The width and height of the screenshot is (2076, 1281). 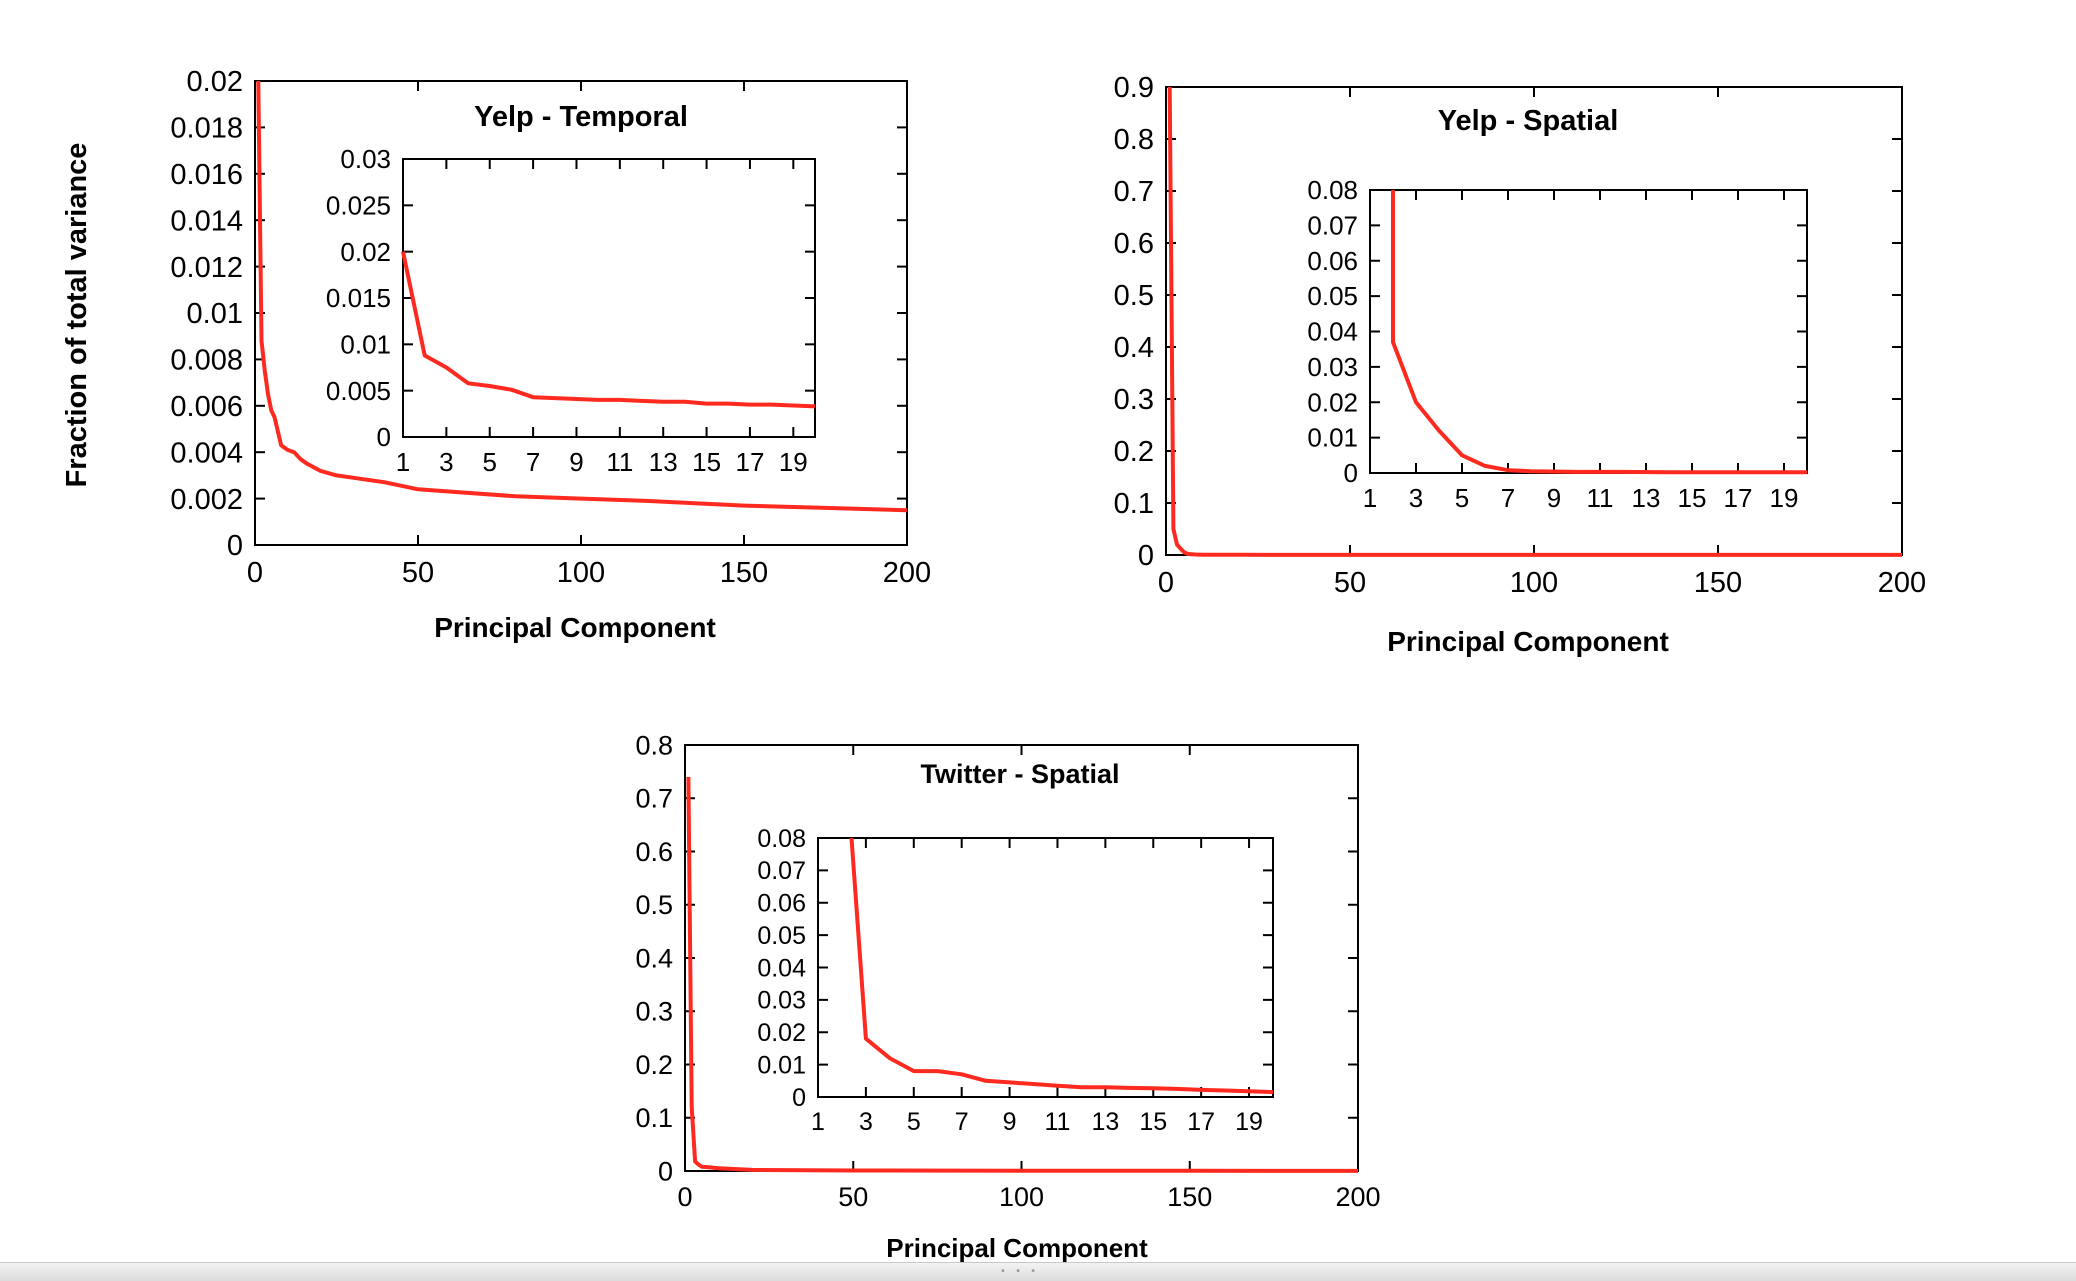 What do you see at coordinates (1134, 88) in the screenshot?
I see `main-axis-ytick-label: 0.9` at bounding box center [1134, 88].